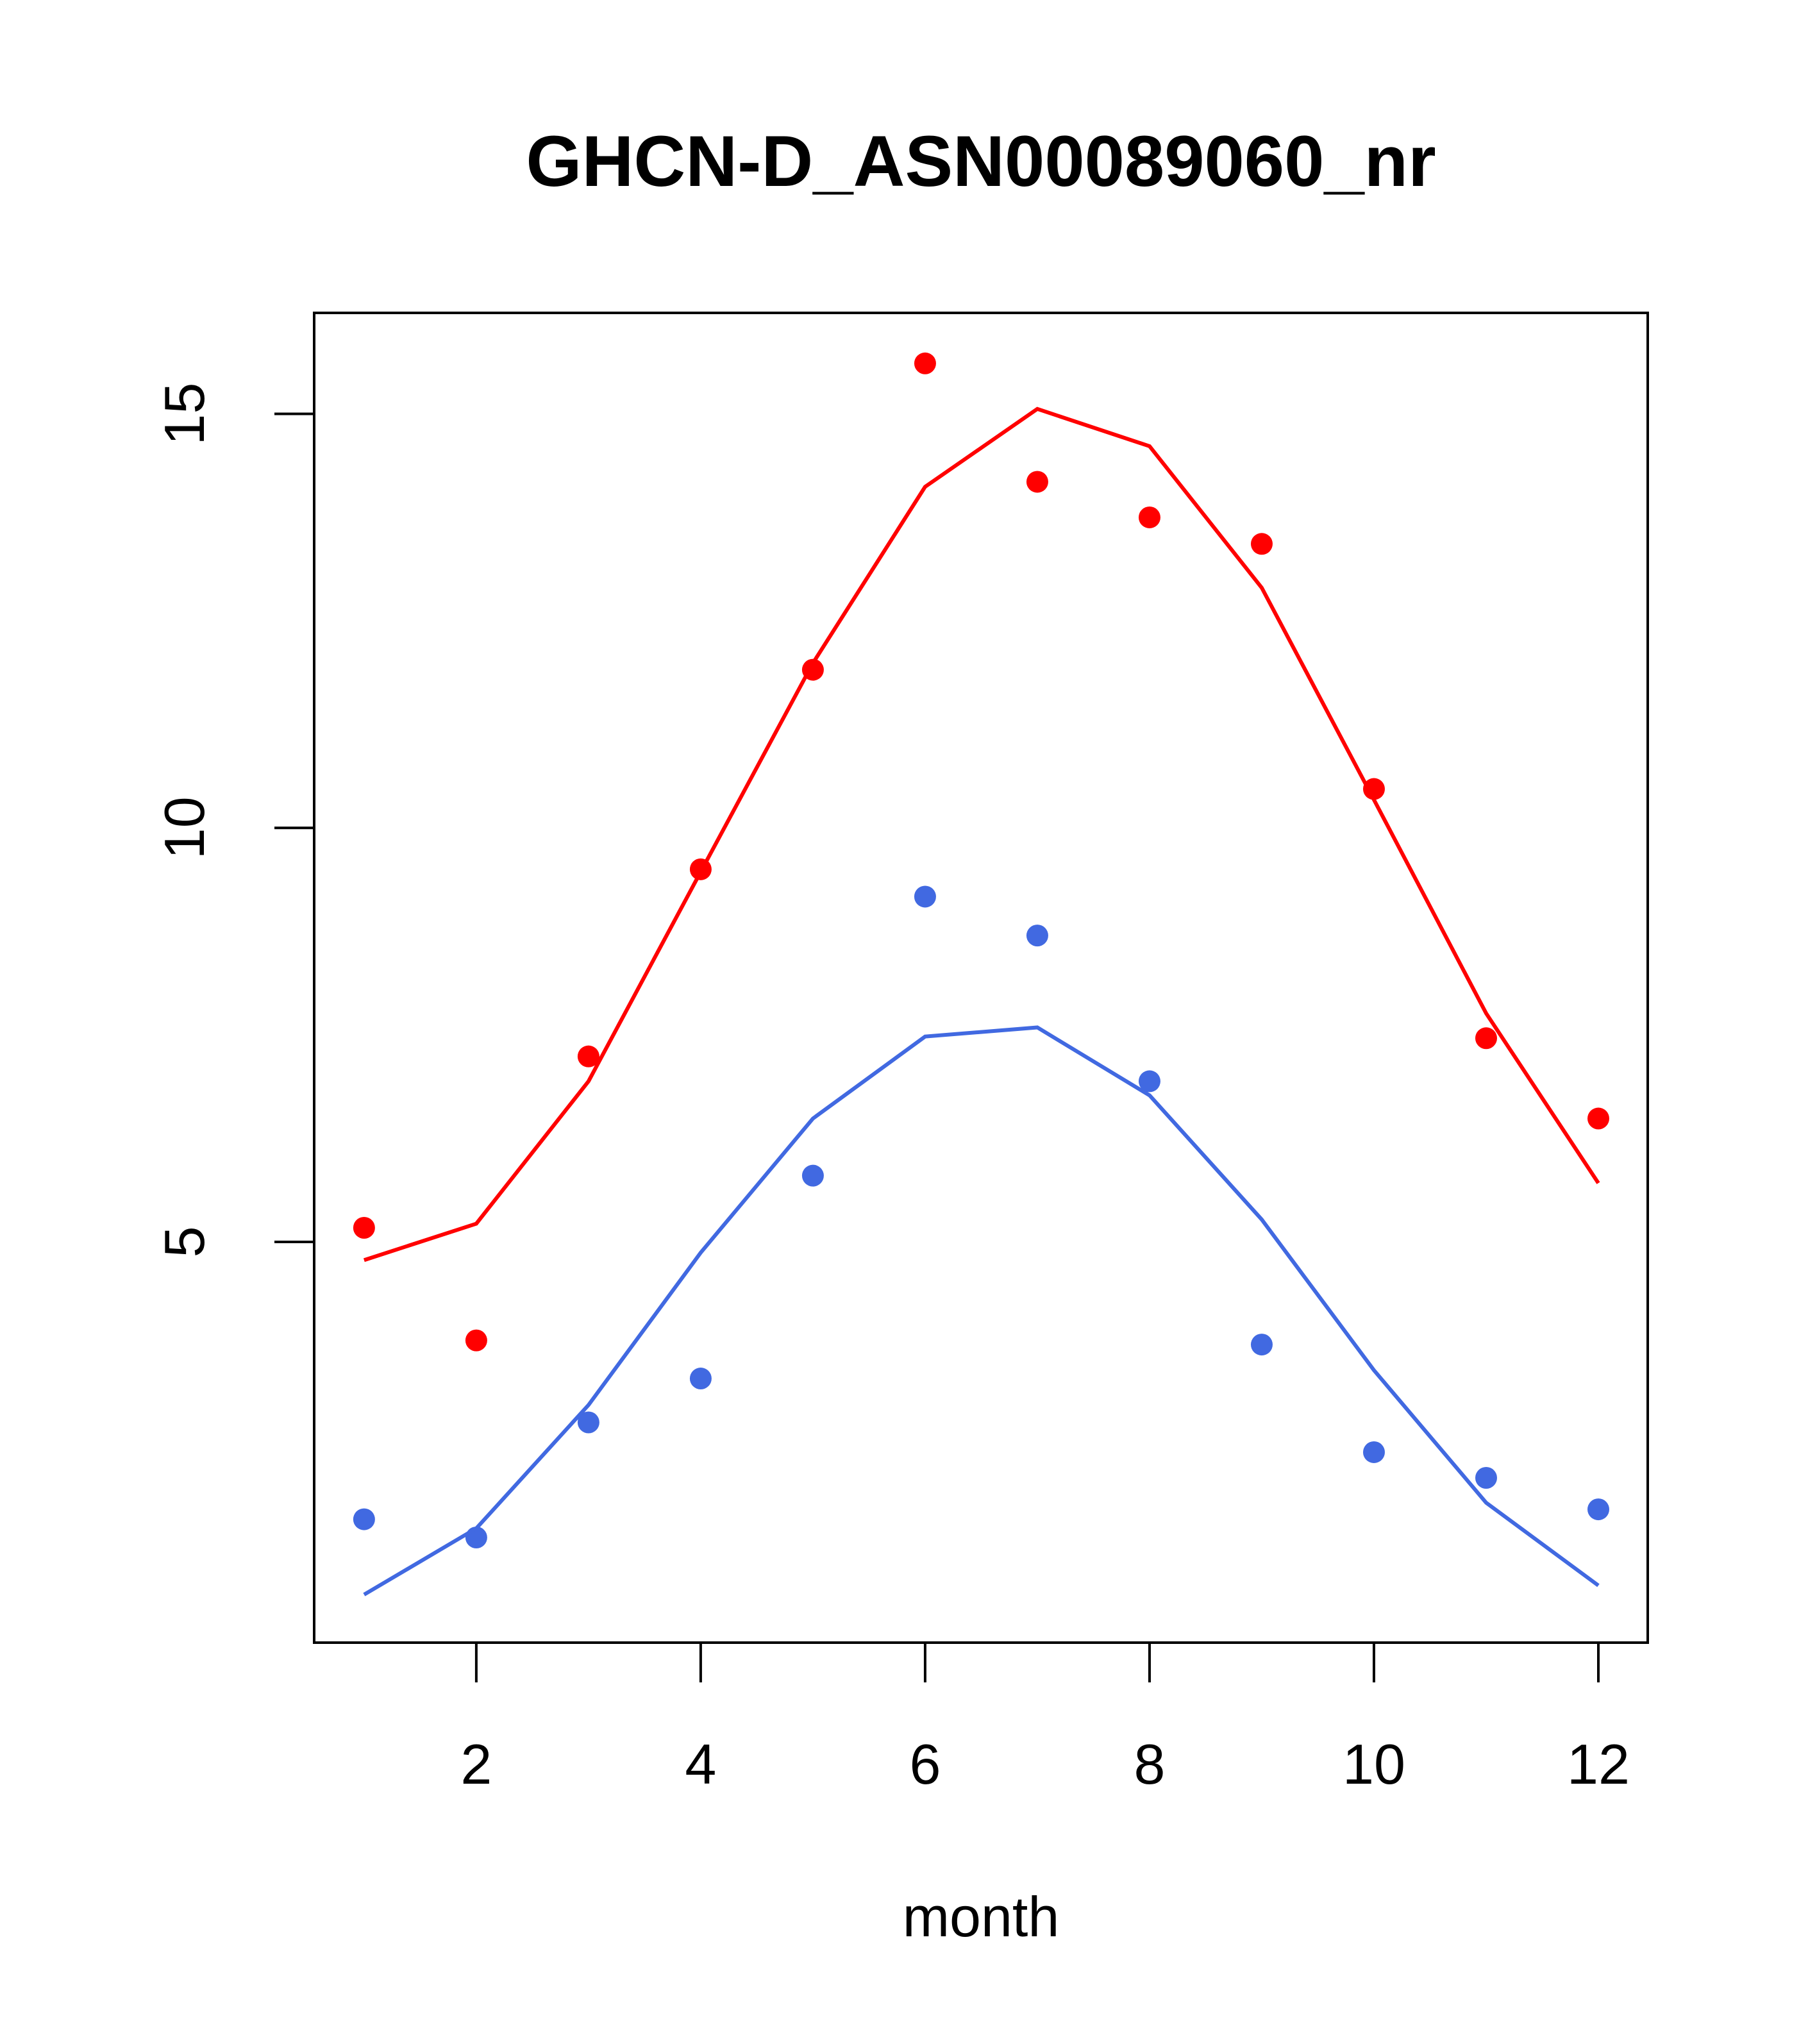  What do you see at coordinates (1598, 1764) in the screenshot?
I see `x-tick-label: 12` at bounding box center [1598, 1764].